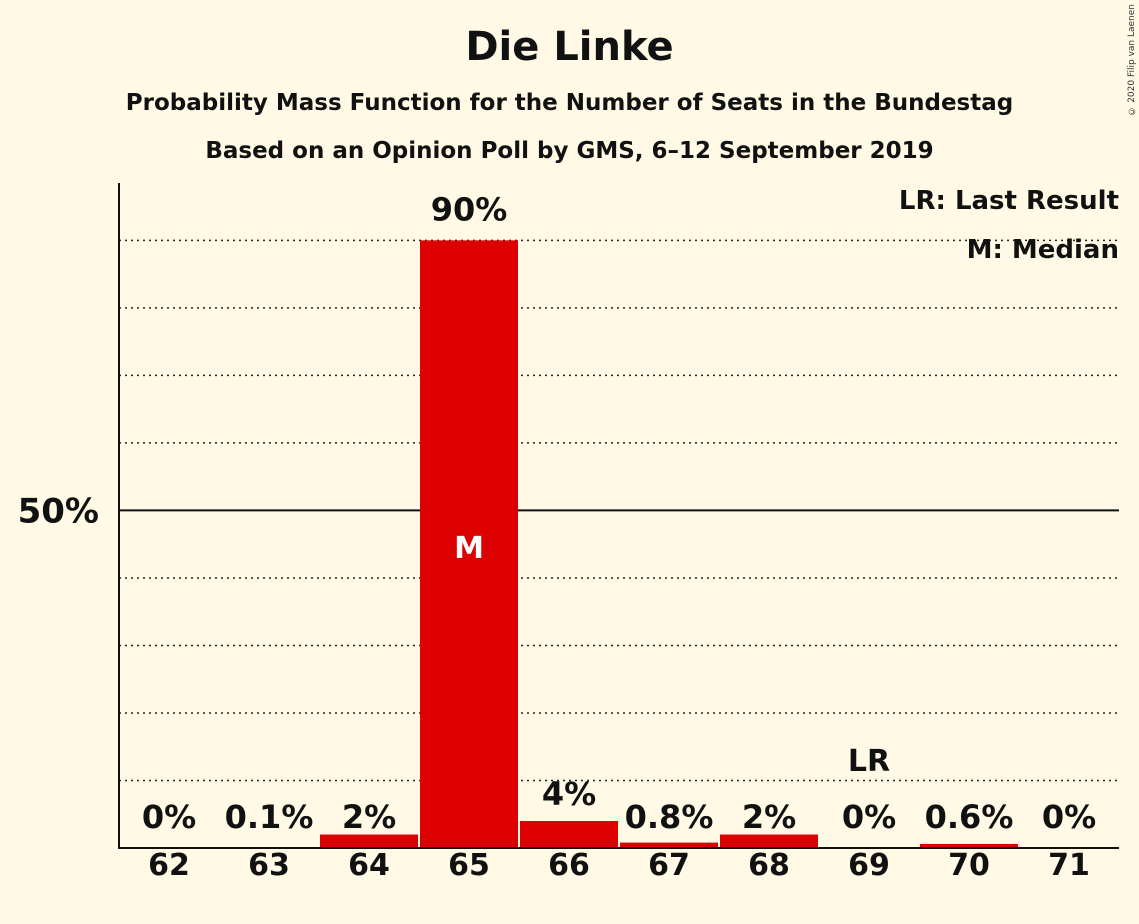  What do you see at coordinates (469, 548) in the screenshot?
I see `median-marker: M` at bounding box center [469, 548].